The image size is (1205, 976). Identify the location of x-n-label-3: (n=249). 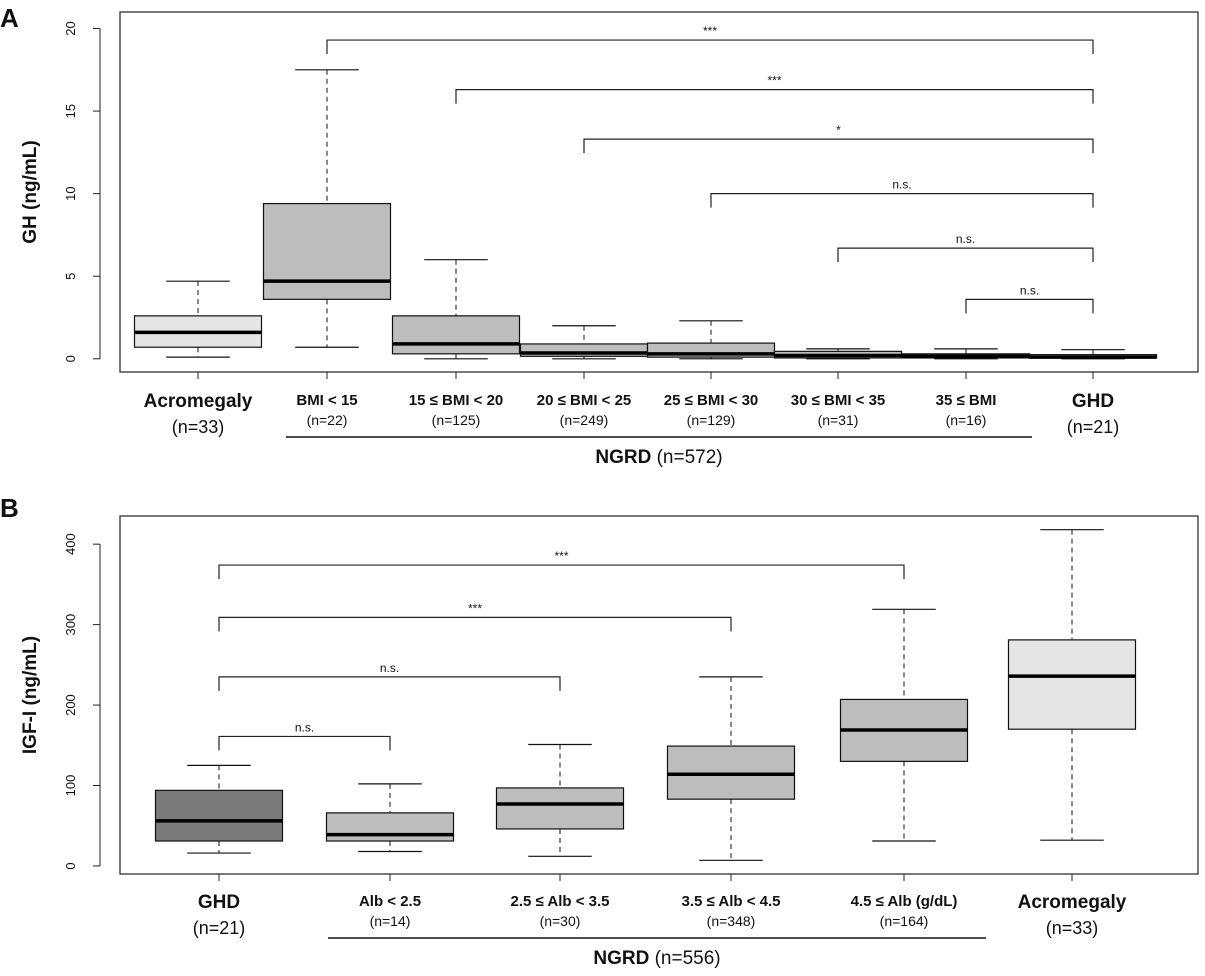
(584, 420).